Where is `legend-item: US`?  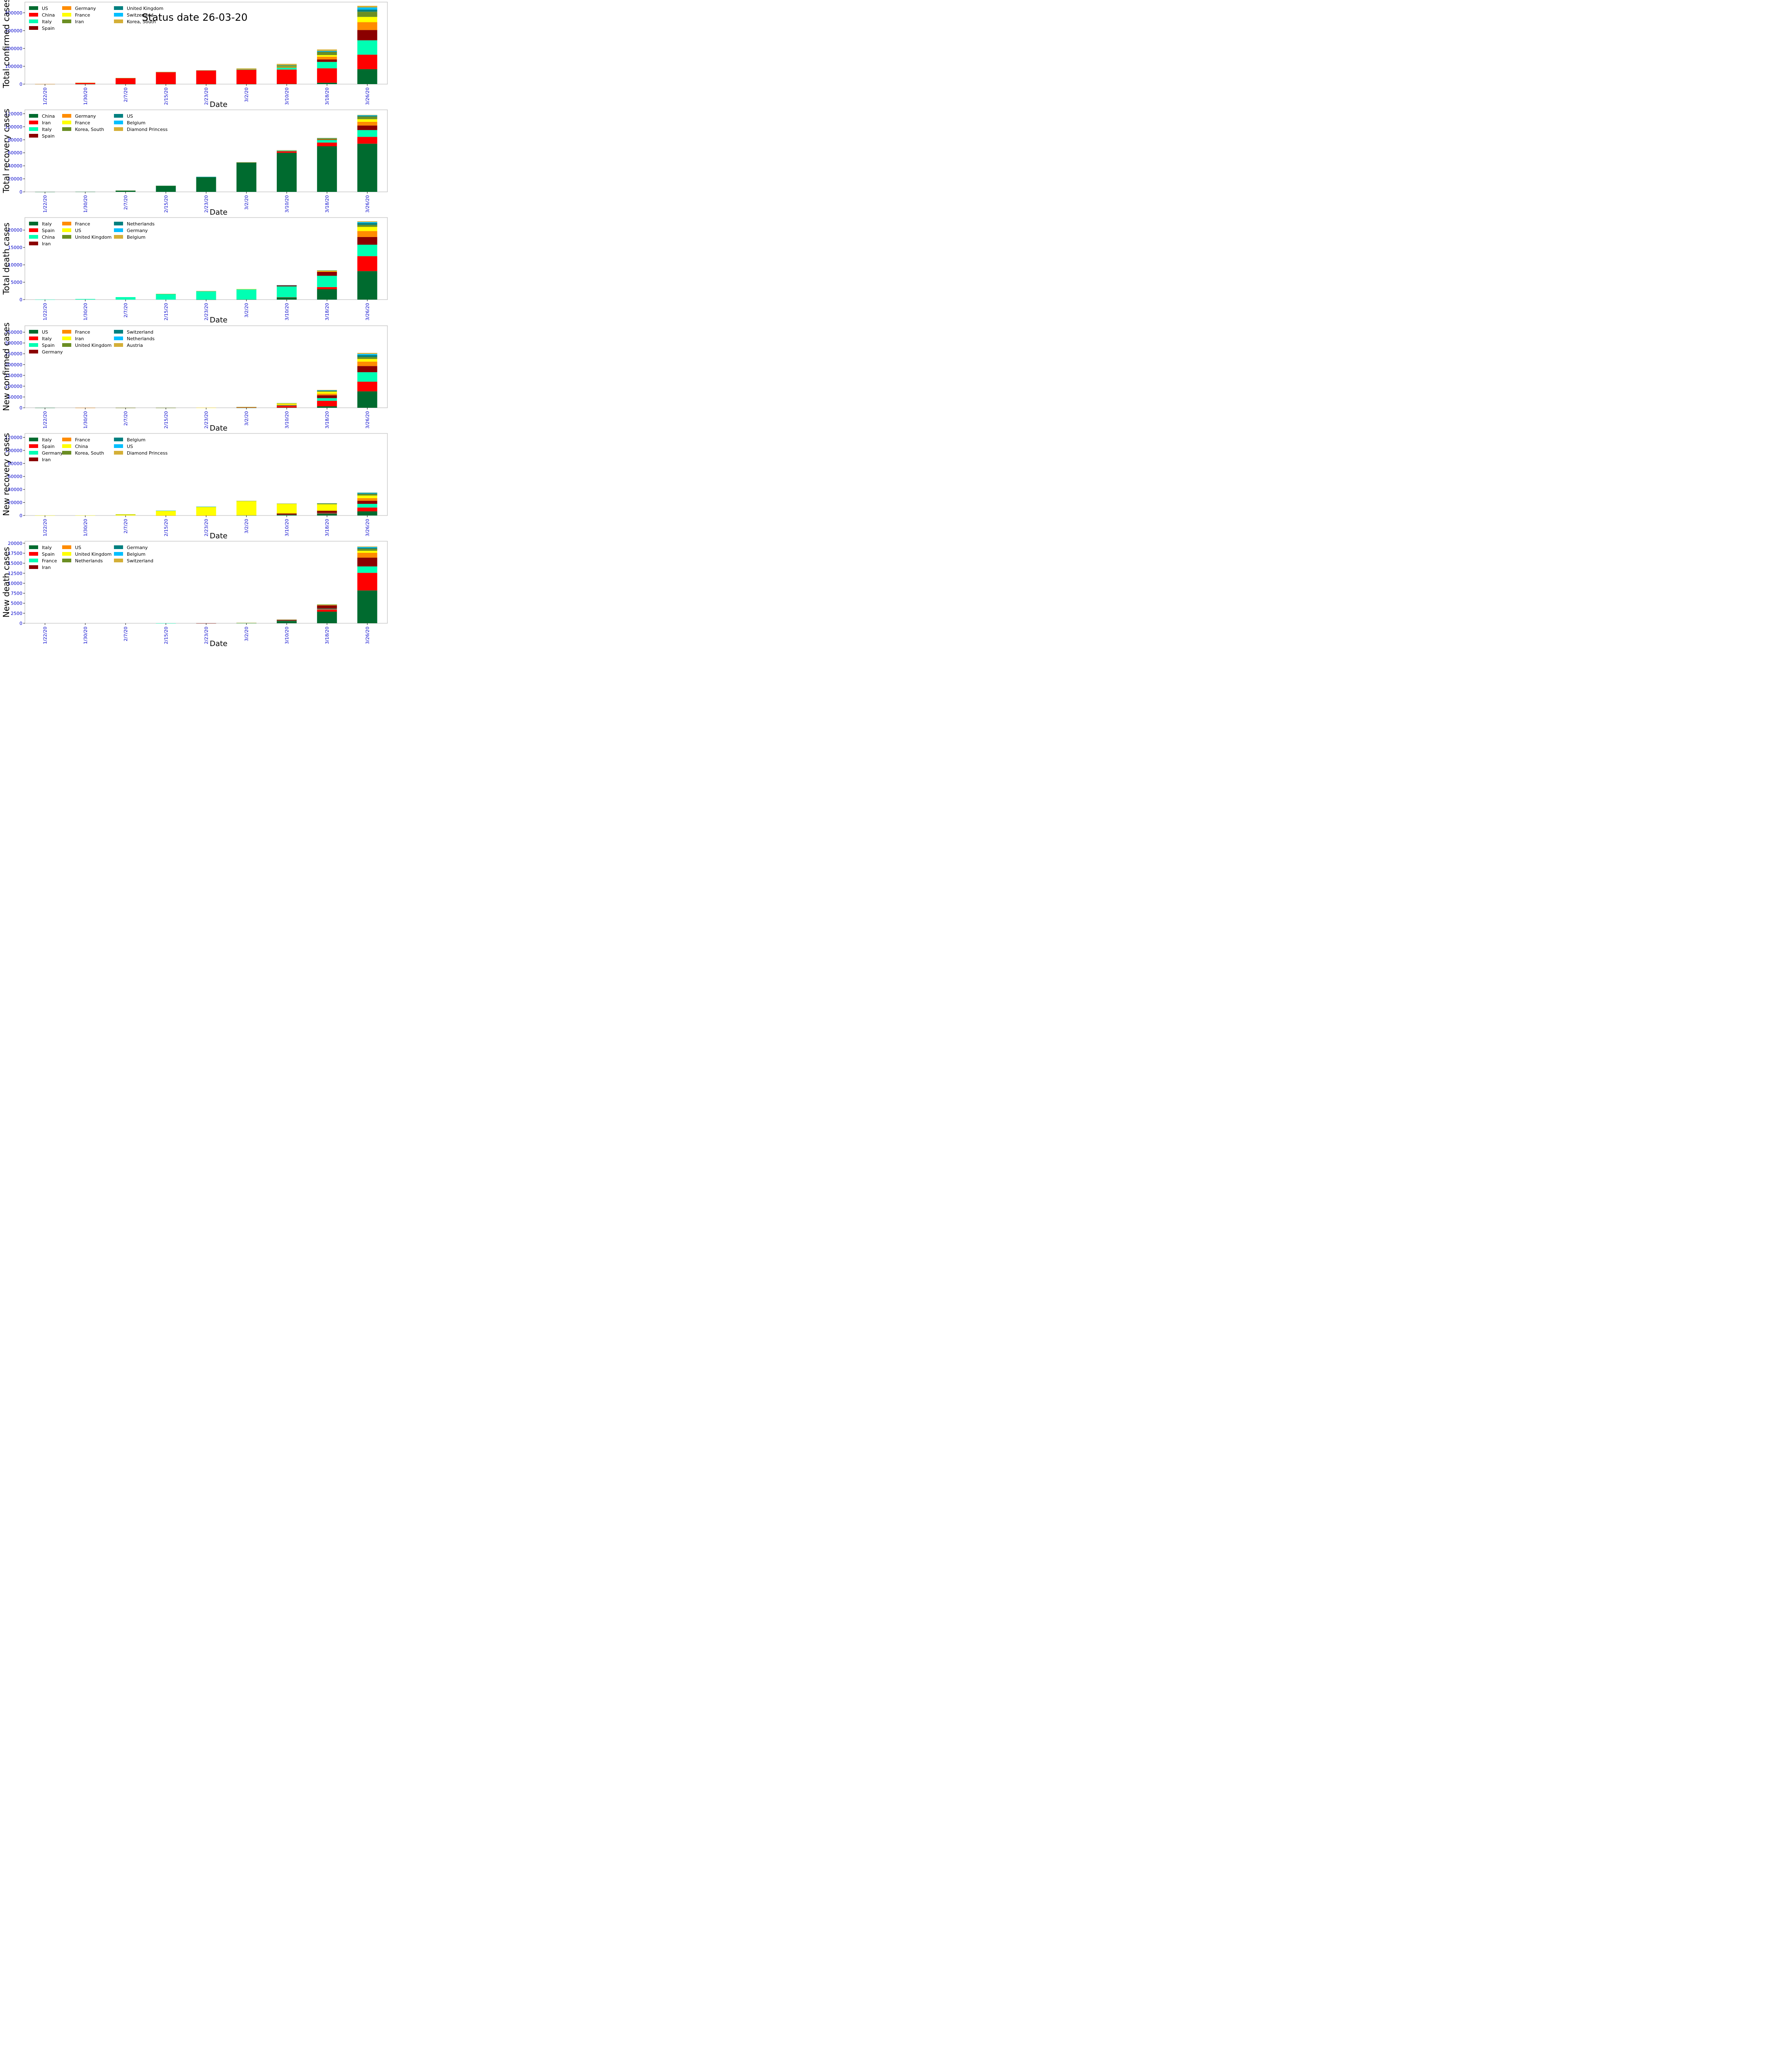
legend-item: US is located at coordinates (123, 116).